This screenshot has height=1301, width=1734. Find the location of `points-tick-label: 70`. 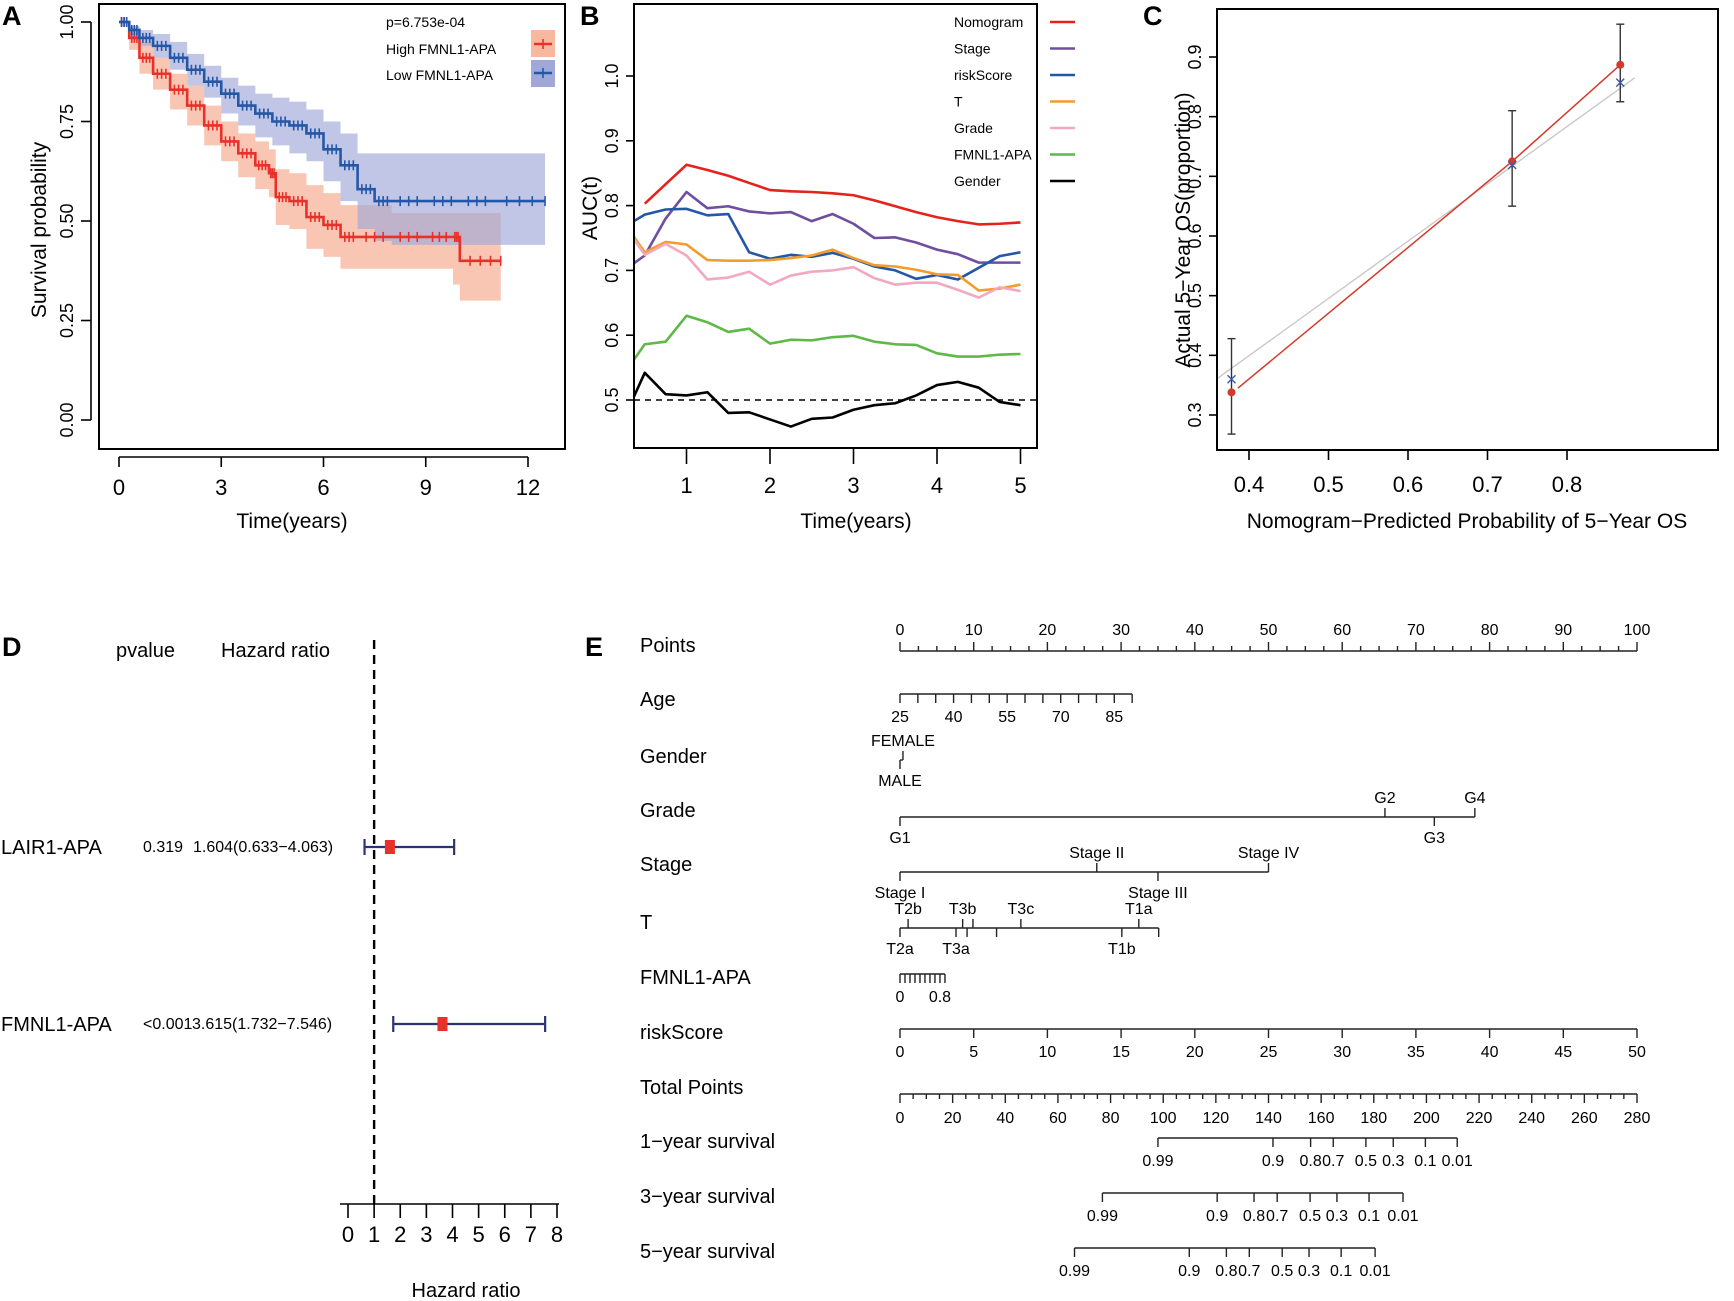

points-tick-label: 70 is located at coordinates (1416, 630).